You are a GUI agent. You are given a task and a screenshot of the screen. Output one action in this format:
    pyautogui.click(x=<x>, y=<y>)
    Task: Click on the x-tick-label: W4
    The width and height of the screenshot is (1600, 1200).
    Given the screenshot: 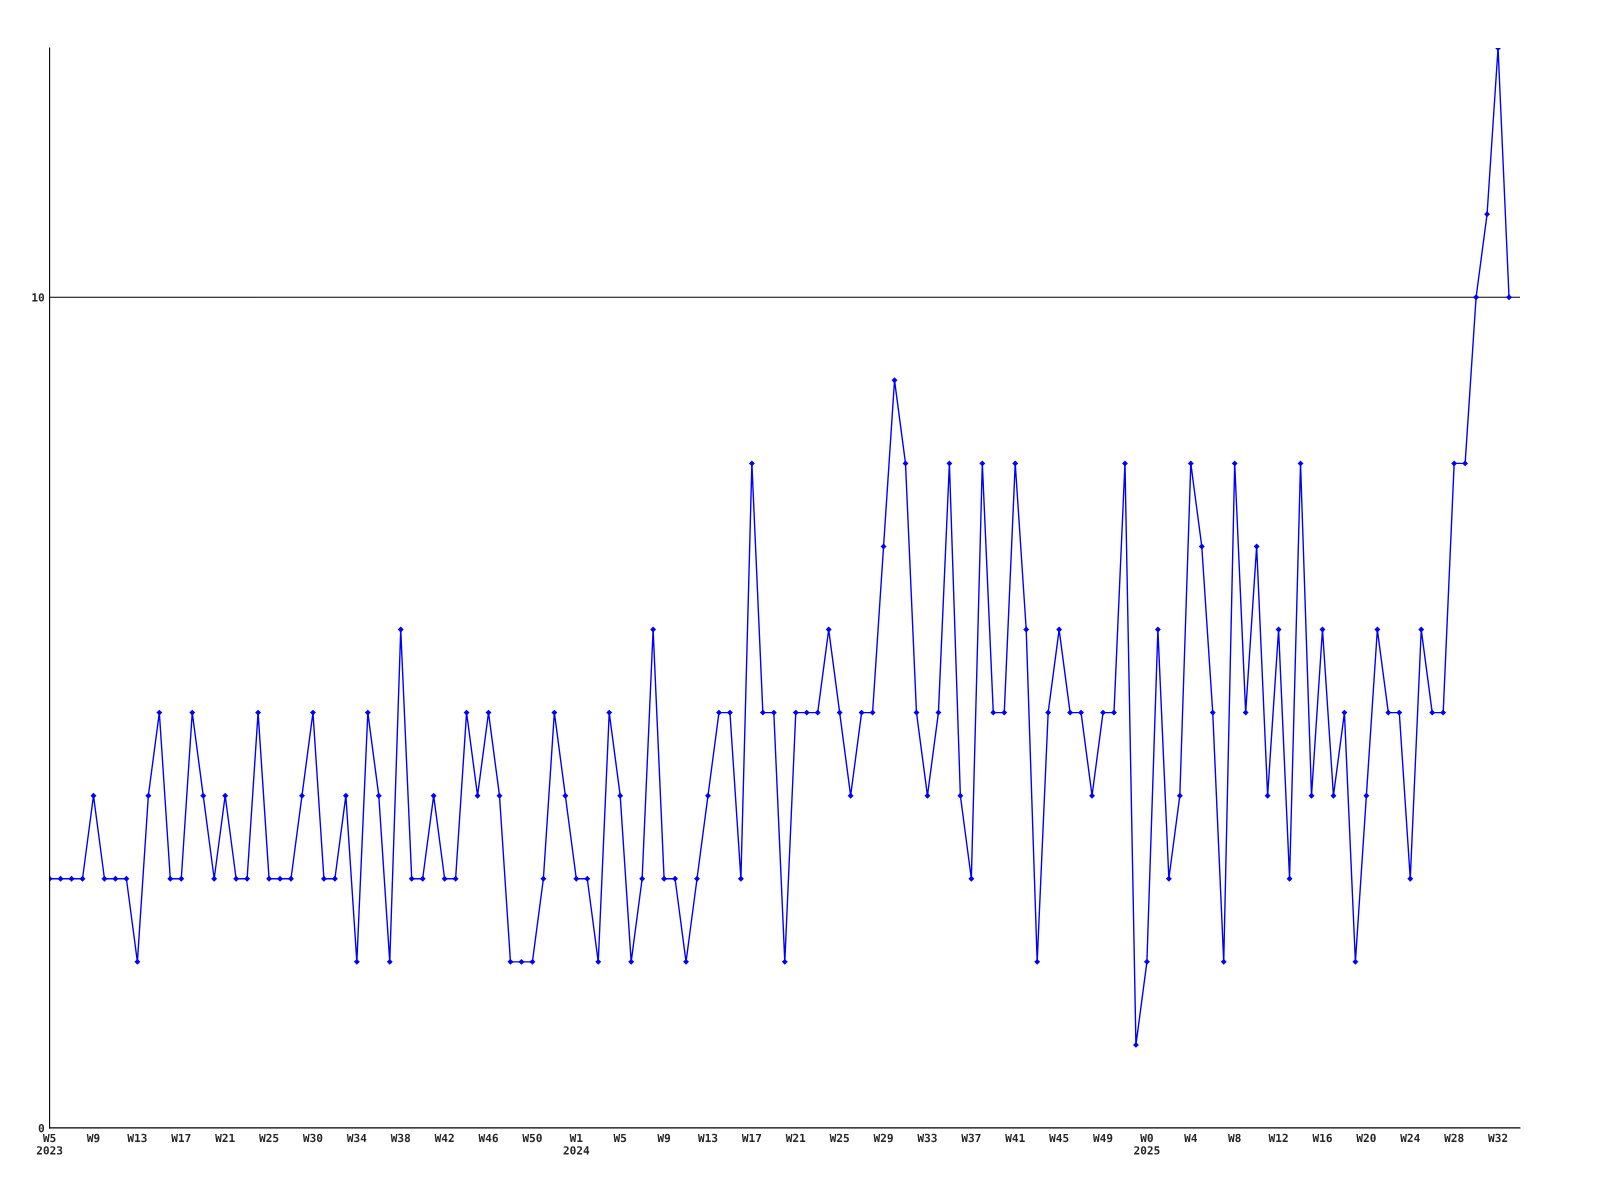 What is the action you would take?
    pyautogui.click(x=1190, y=1137)
    